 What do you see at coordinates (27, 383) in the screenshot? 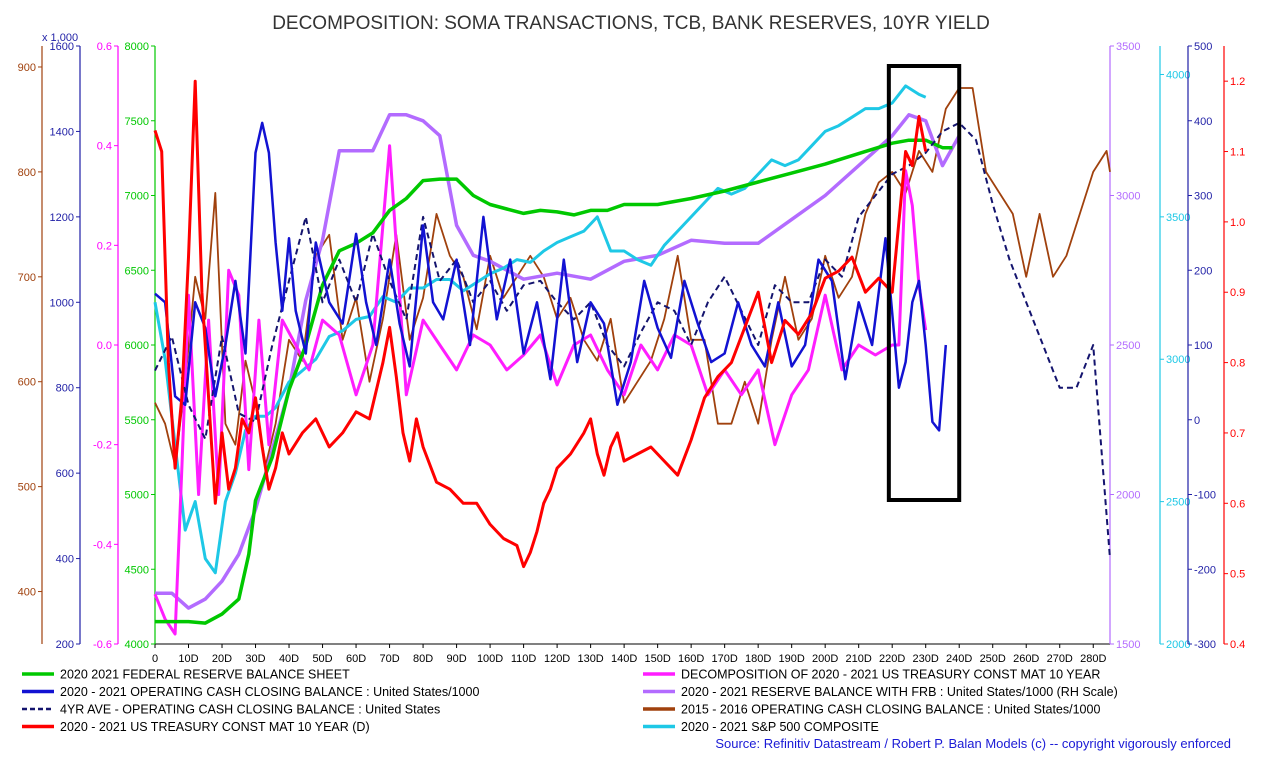
I see `y-tick-label-brown: 600` at bounding box center [27, 383].